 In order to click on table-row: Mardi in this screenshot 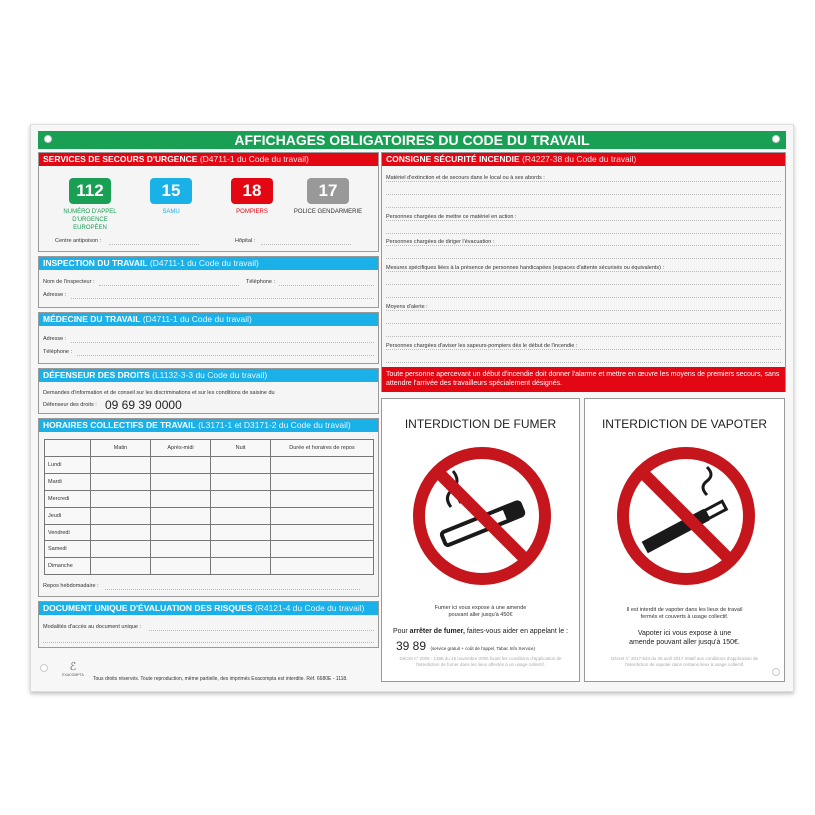, I will do `click(209, 481)`.